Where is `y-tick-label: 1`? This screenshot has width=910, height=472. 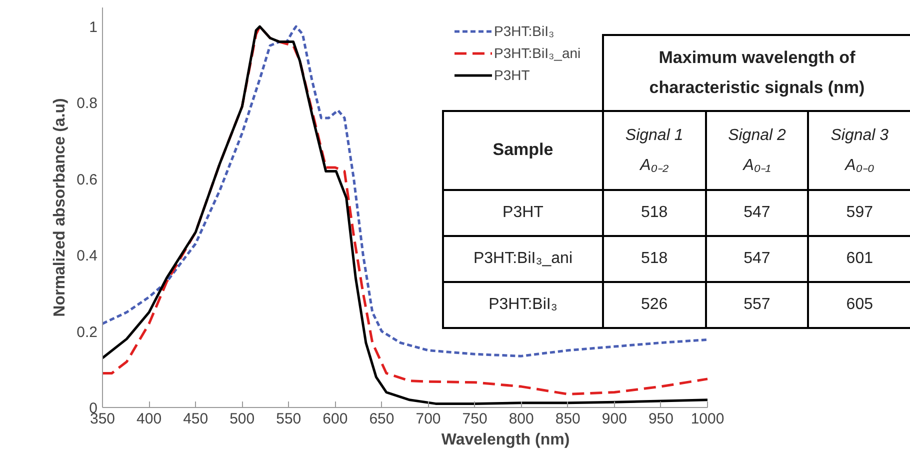
y-tick-label: 1 is located at coordinates (93, 27).